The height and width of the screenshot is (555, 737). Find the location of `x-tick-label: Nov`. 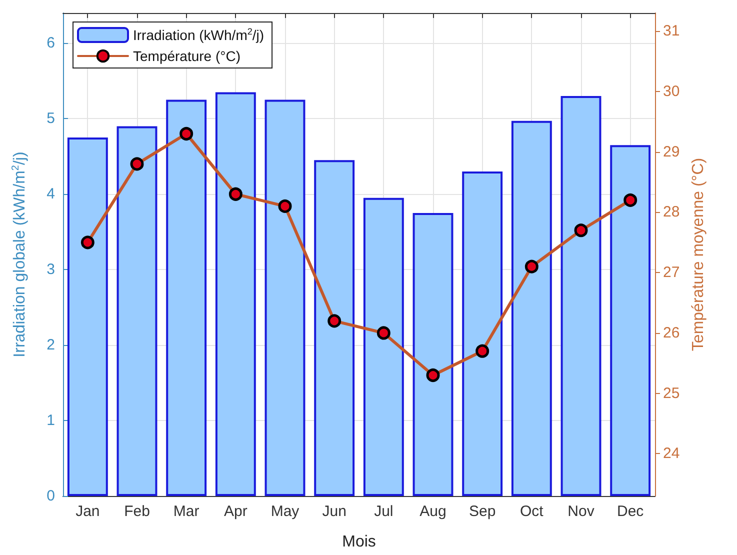

x-tick-label: Nov is located at coordinates (581, 511).